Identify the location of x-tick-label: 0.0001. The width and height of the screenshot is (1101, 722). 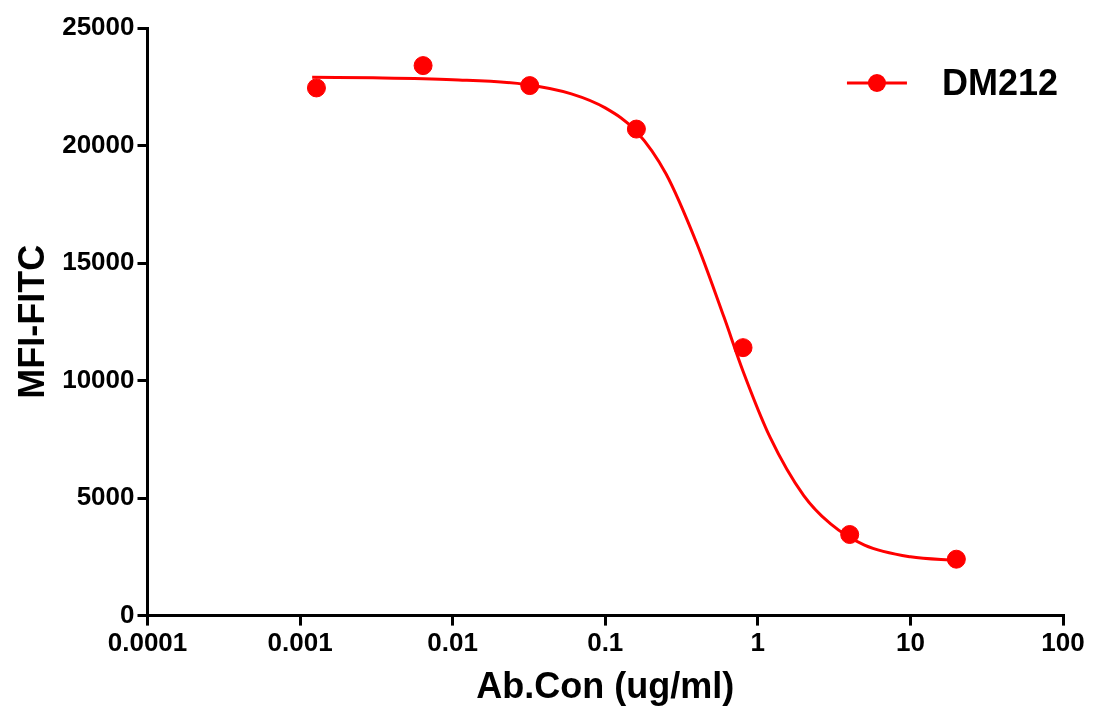
(147, 642).